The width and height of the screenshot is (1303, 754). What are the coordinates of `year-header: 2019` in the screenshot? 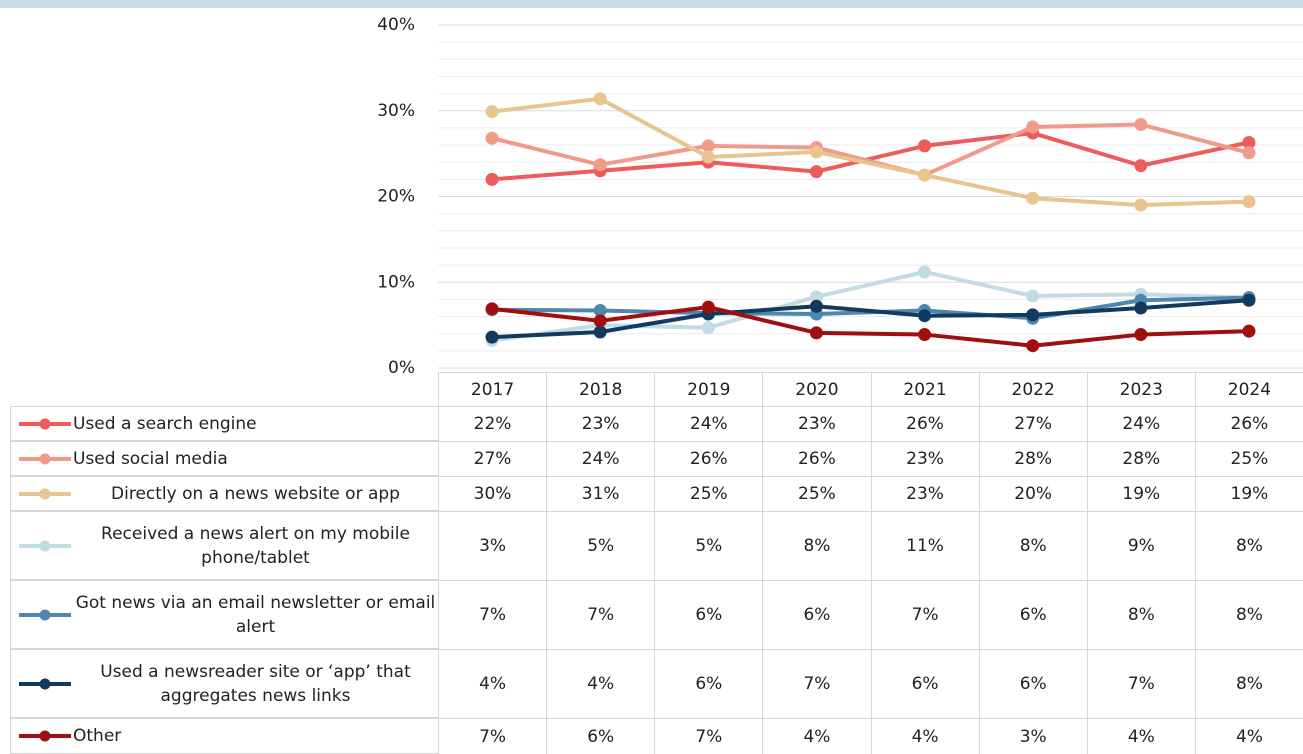 It's located at (709, 389).